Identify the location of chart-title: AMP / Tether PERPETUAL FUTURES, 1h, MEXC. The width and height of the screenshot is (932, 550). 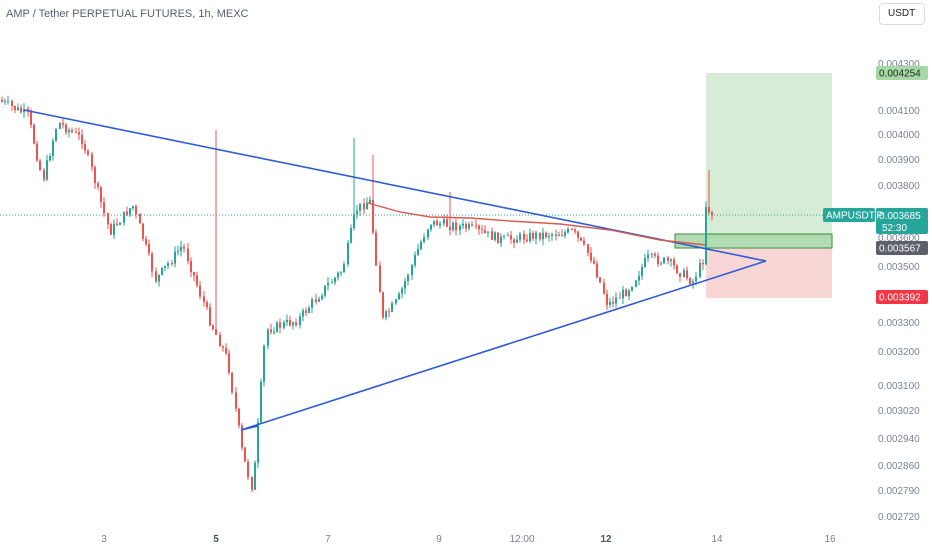
(127, 14).